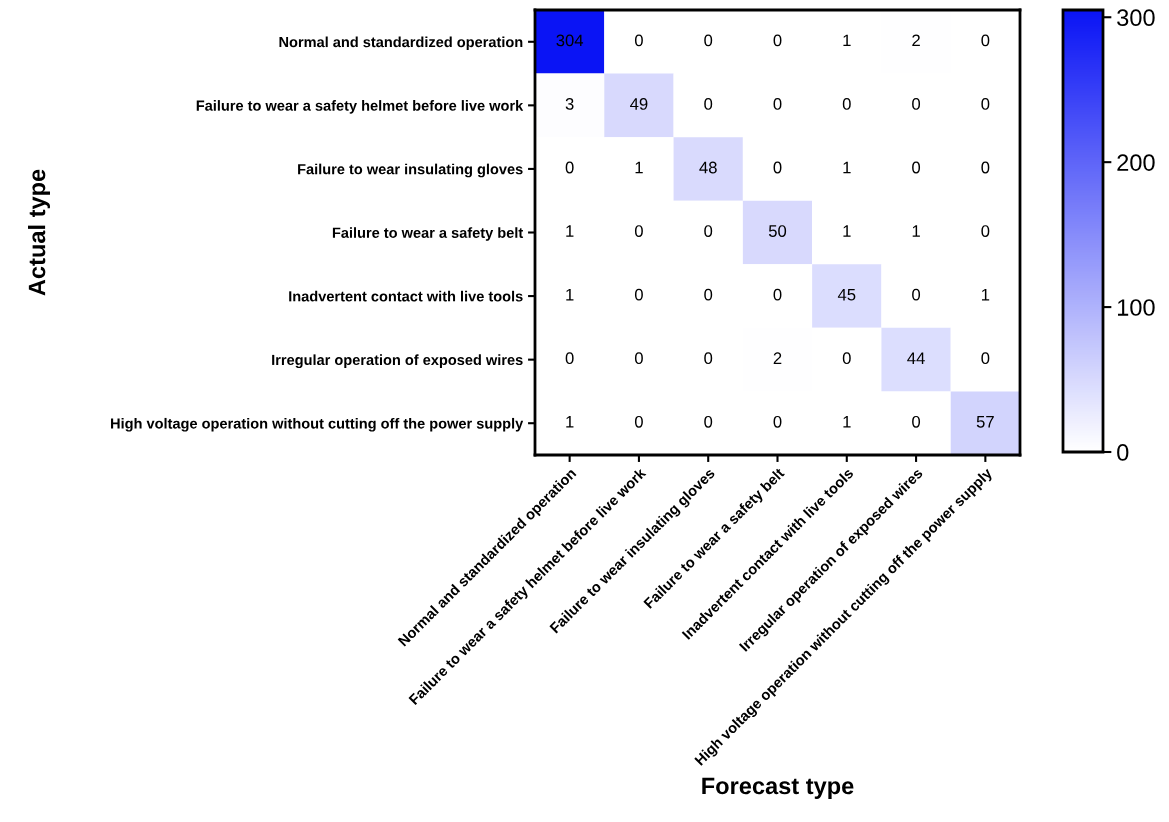  Describe the element at coordinates (406, 296) in the screenshot. I see `y-tick-label: Inadvertent contact with live tools` at that location.